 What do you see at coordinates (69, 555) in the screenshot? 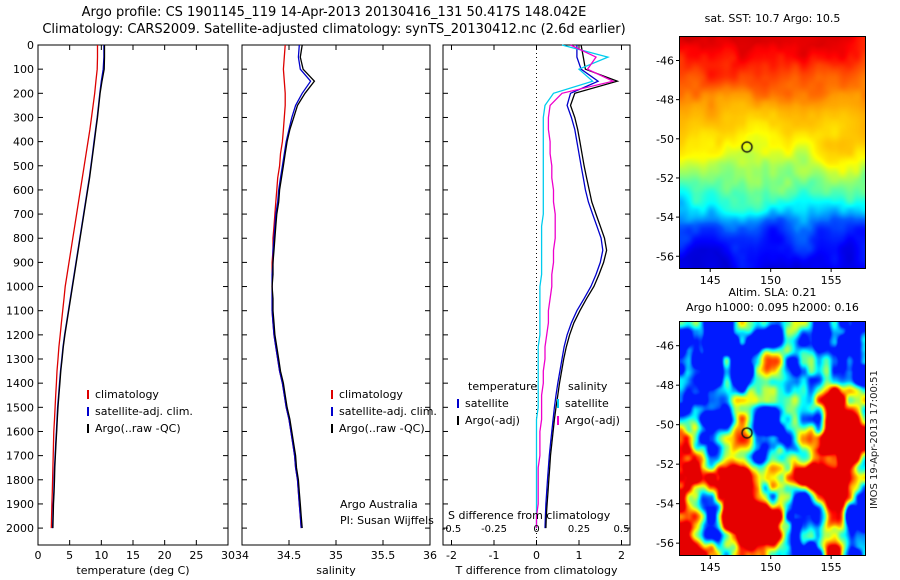
I see `x-tick-label: 5` at bounding box center [69, 555].